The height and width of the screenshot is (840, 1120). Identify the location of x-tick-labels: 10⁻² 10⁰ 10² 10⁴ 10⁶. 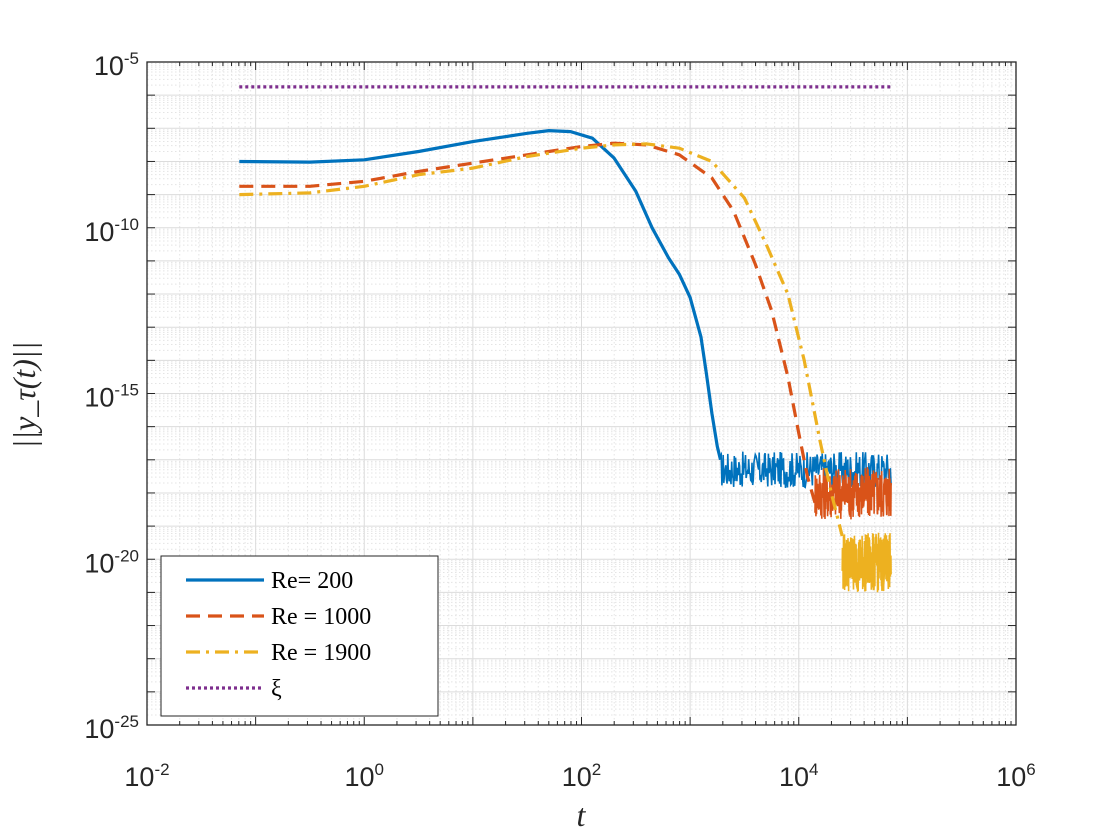
(579, 776).